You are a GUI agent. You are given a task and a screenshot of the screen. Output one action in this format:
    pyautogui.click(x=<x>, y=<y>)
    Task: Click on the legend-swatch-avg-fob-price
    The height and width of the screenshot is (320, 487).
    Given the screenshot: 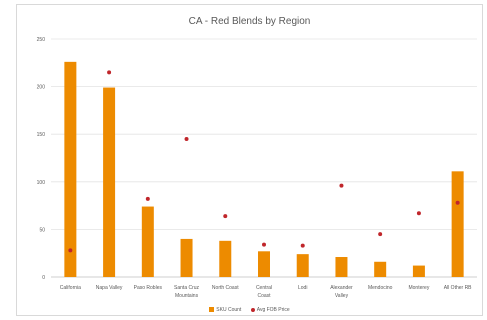 What is the action you would take?
    pyautogui.click(x=252, y=309)
    